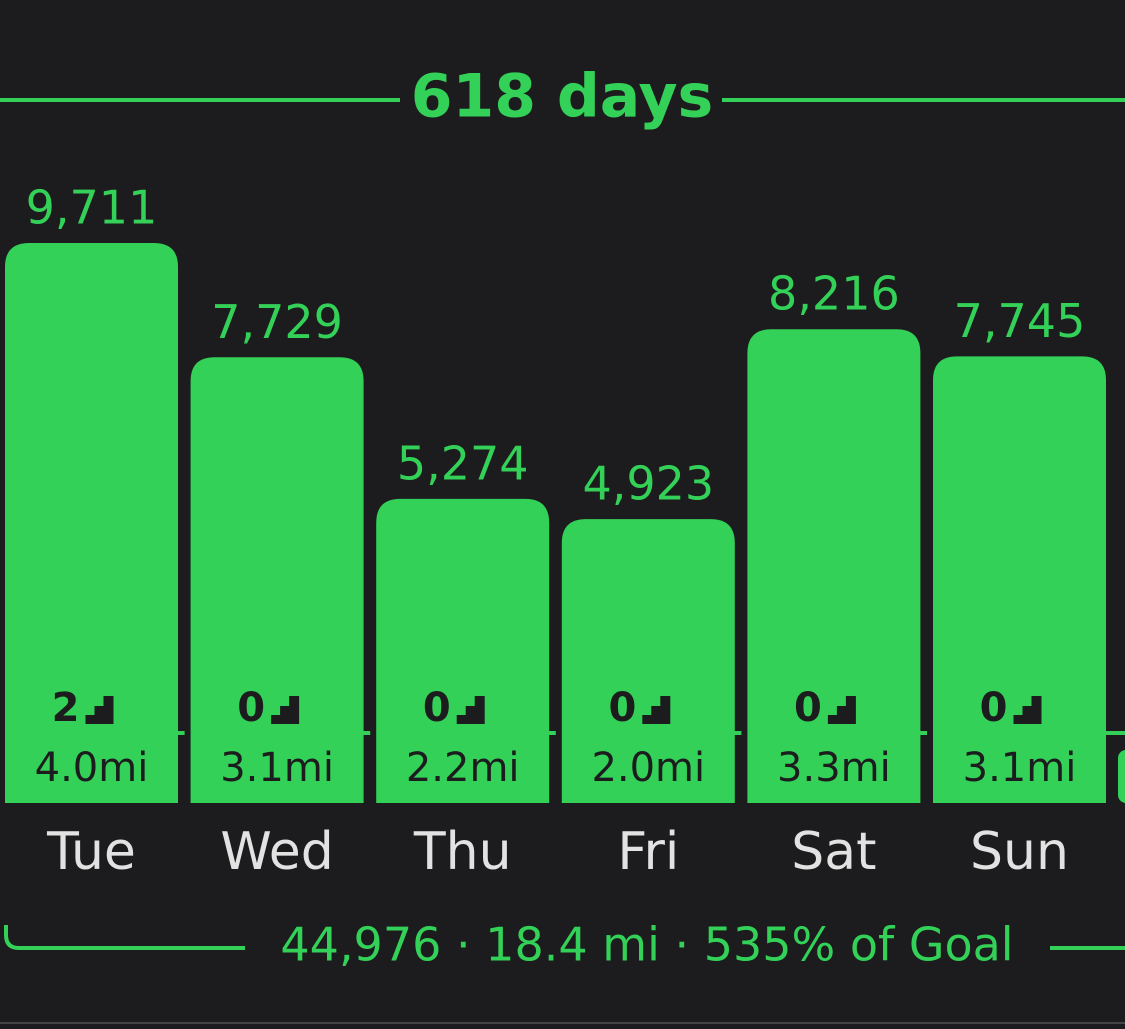  Describe the element at coordinates (463, 463) in the screenshot. I see `value-label: 5,274` at that location.